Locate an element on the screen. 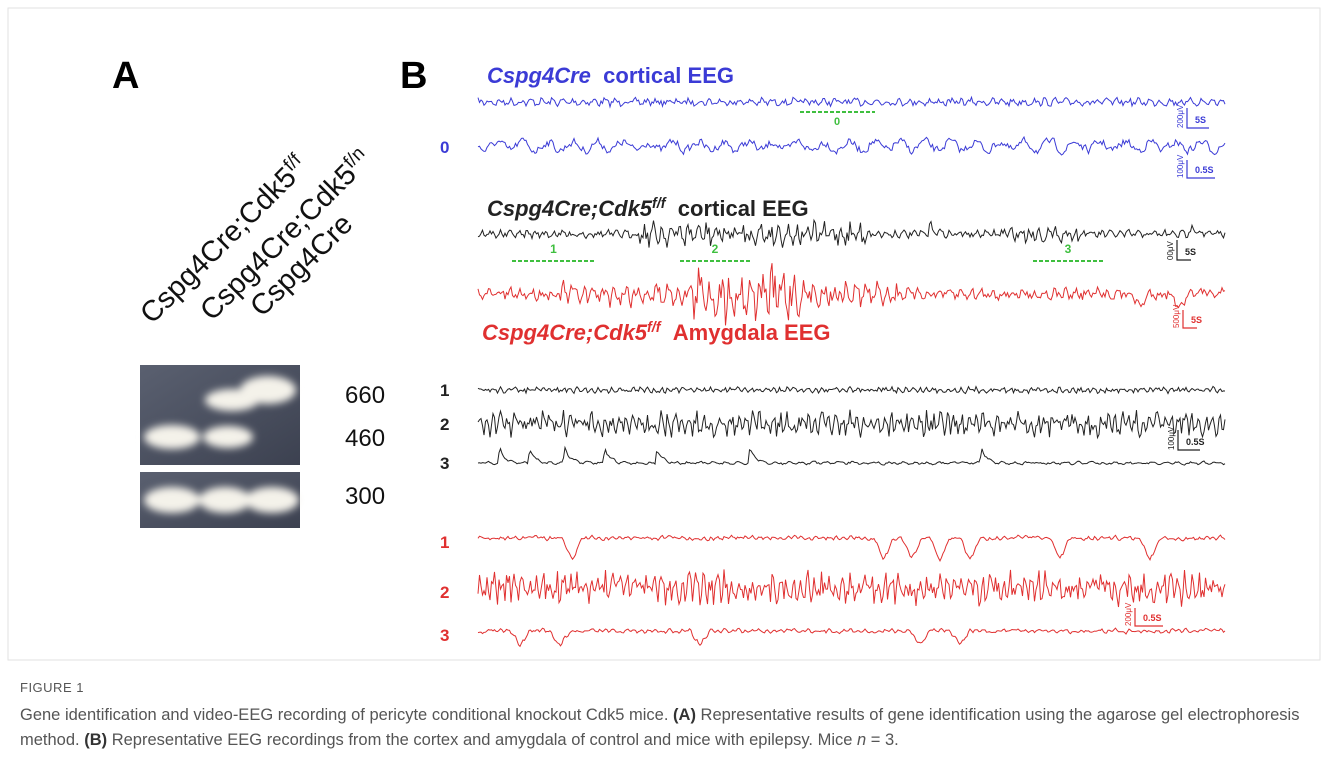 This screenshot has width=1329, height=766. text-run: 460 is located at coordinates (365, 438).